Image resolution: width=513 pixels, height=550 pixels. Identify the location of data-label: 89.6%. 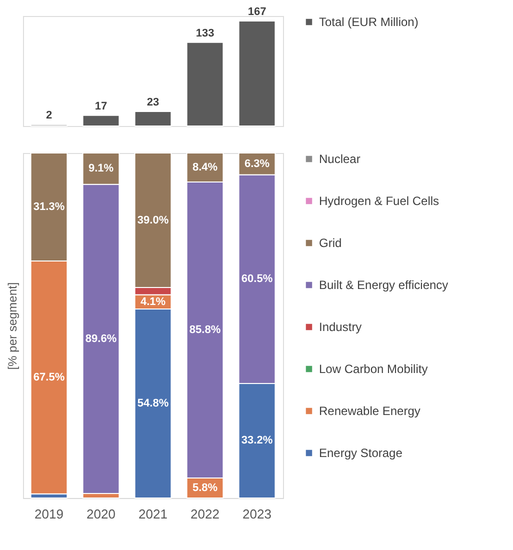
(101, 338).